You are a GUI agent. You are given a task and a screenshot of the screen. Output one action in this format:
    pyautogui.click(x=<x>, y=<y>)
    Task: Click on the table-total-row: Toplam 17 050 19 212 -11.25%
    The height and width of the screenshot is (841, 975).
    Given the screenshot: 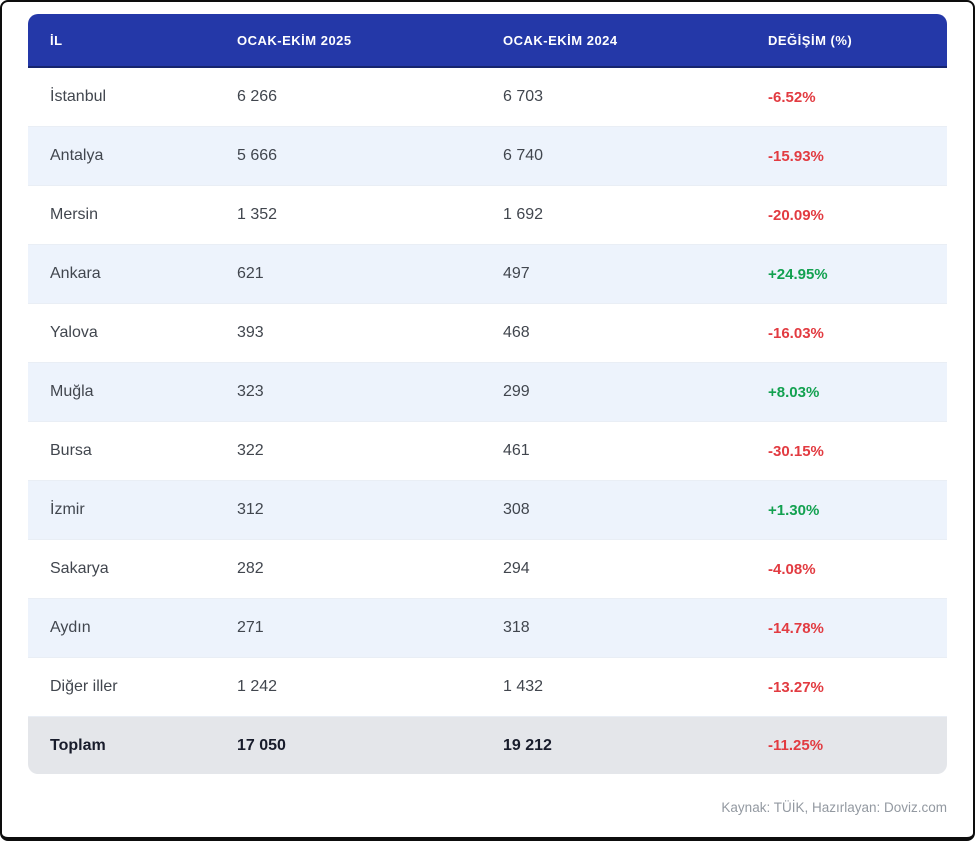 What is the action you would take?
    pyautogui.click(x=487, y=745)
    